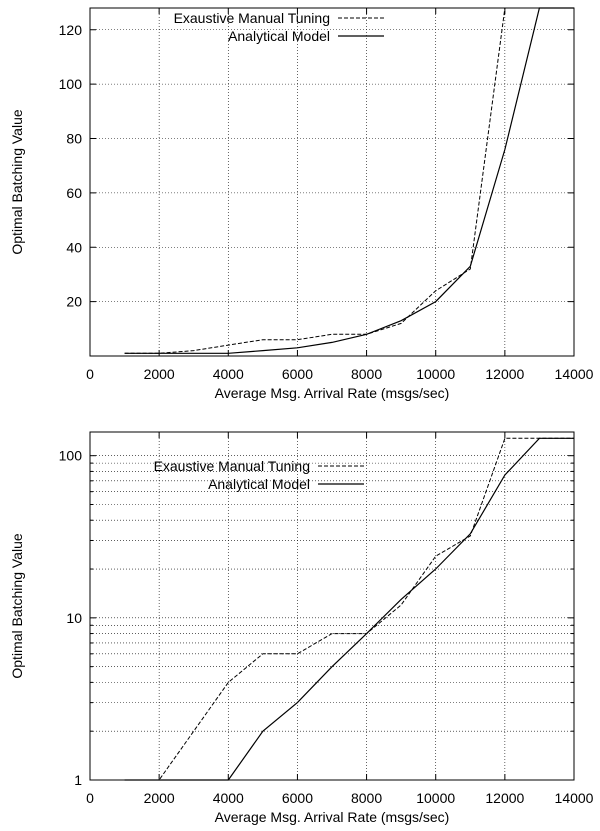 The image size is (600, 831). What do you see at coordinates (71, 30) in the screenshot?
I see `y-tick-label: 120` at bounding box center [71, 30].